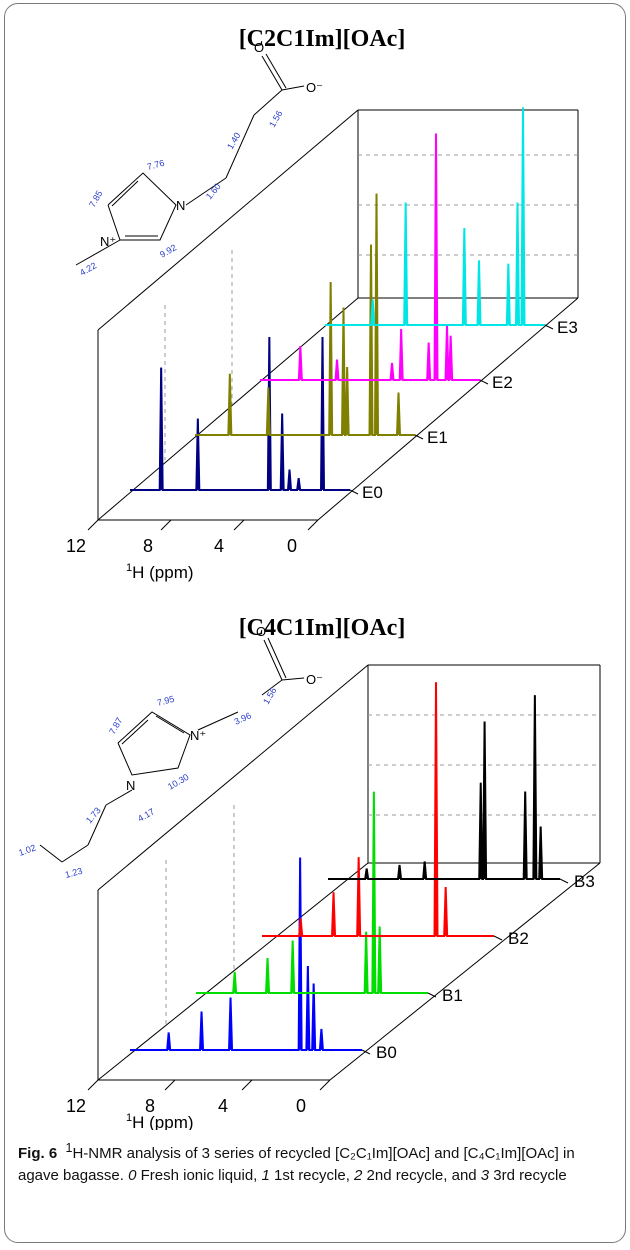  What do you see at coordinates (358, 1175) in the screenshot?
I see `caption-legend-2-num: 2` at bounding box center [358, 1175].